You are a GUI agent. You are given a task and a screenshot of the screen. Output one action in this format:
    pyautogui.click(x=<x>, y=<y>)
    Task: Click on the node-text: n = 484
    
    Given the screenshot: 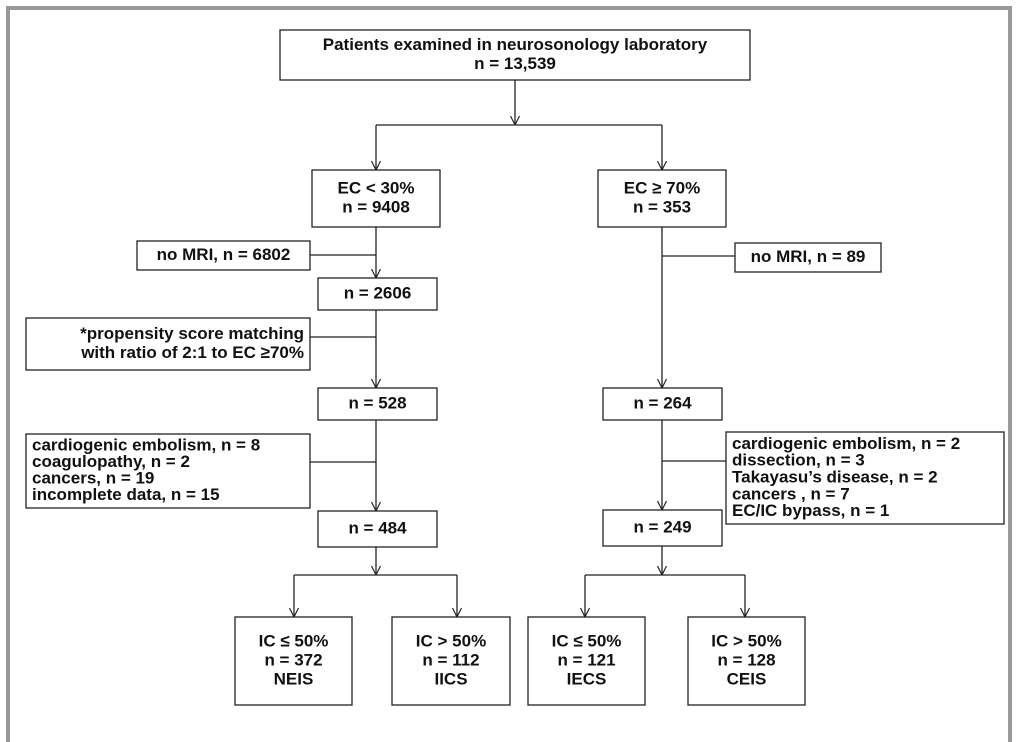 What is the action you would take?
    pyautogui.click(x=377, y=527)
    